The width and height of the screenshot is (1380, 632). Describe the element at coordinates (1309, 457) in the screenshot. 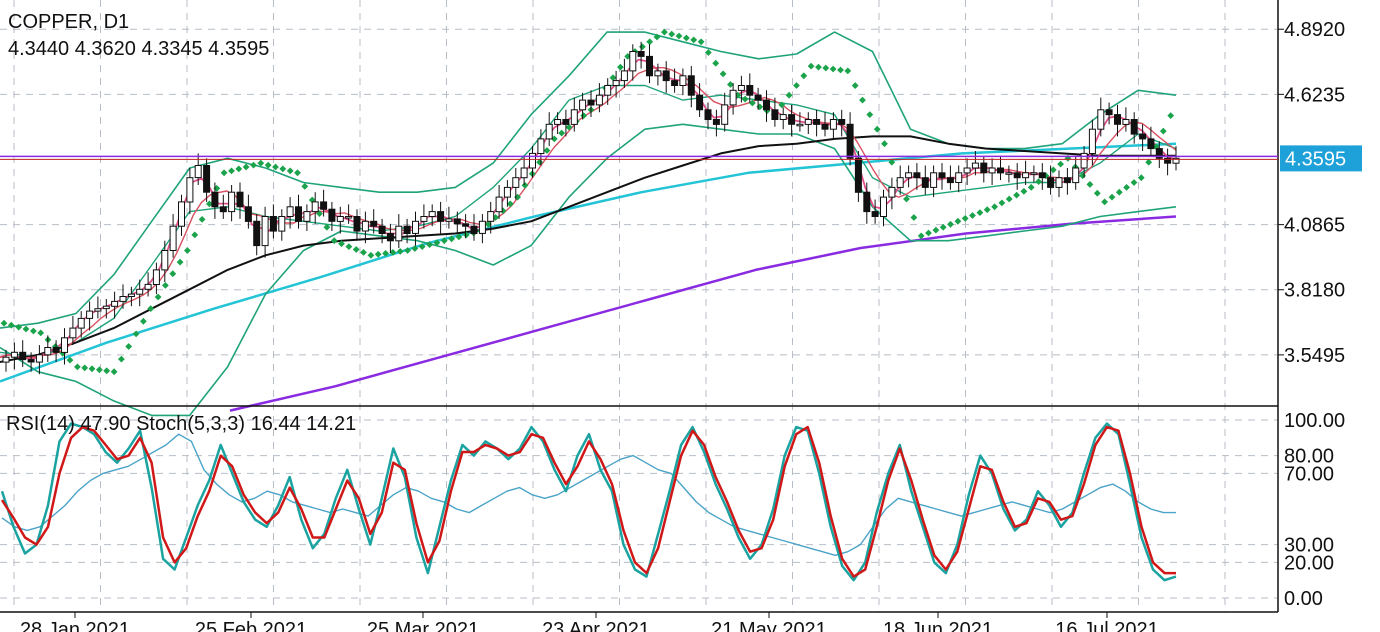

I see `osc-tick-label: 80.00` at that location.